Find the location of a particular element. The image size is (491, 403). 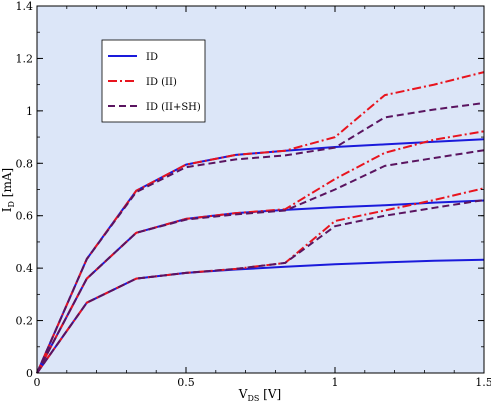

y-tick-label: 0.2 is located at coordinates (25, 321).